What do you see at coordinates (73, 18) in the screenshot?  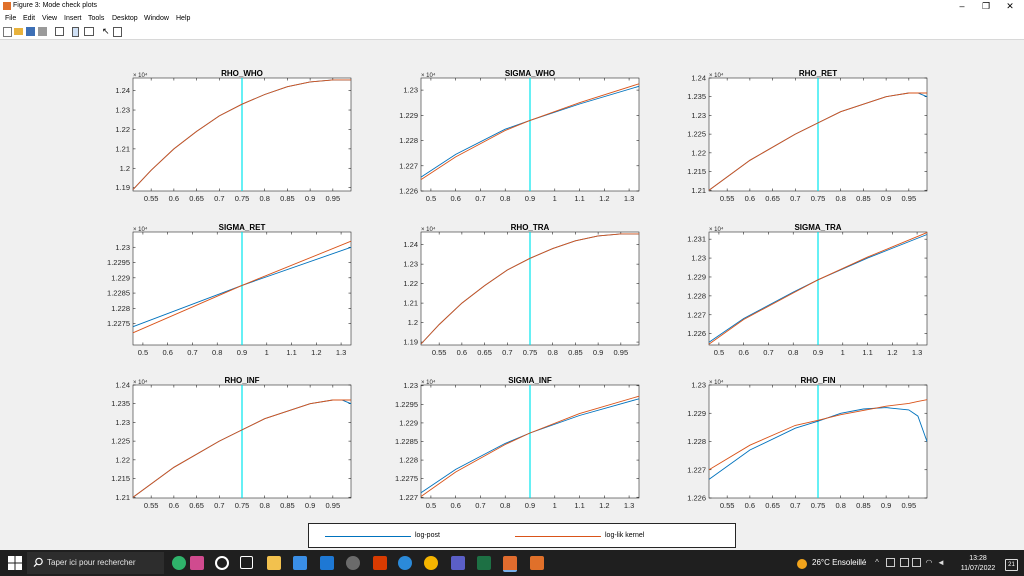 I see `menu-insert: Insert` at bounding box center [73, 18].